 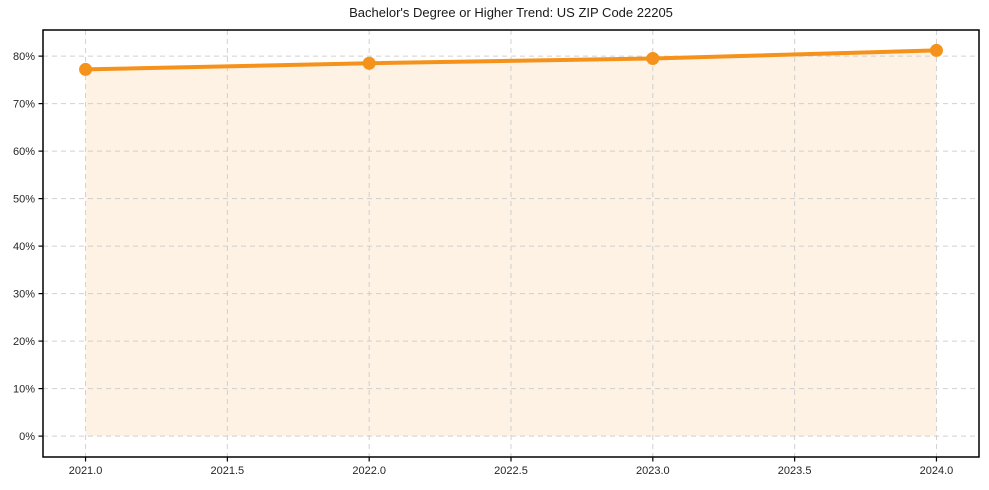 I want to click on y-tick-label: 0%, so click(x=27, y=437).